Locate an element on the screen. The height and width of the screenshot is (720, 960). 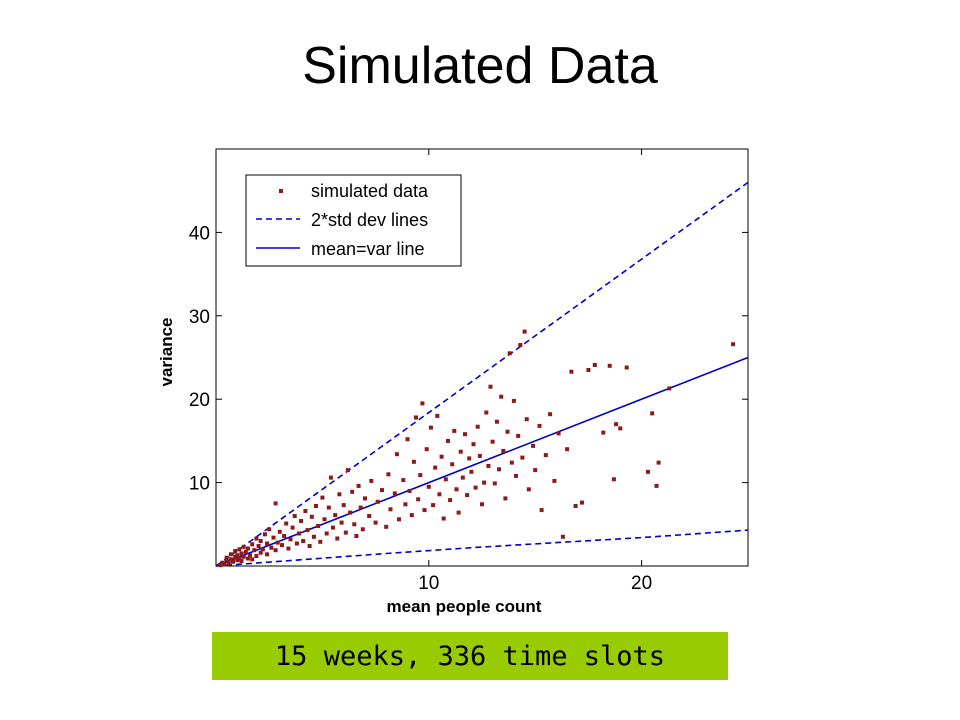
legend-marker-points is located at coordinates (281, 191).